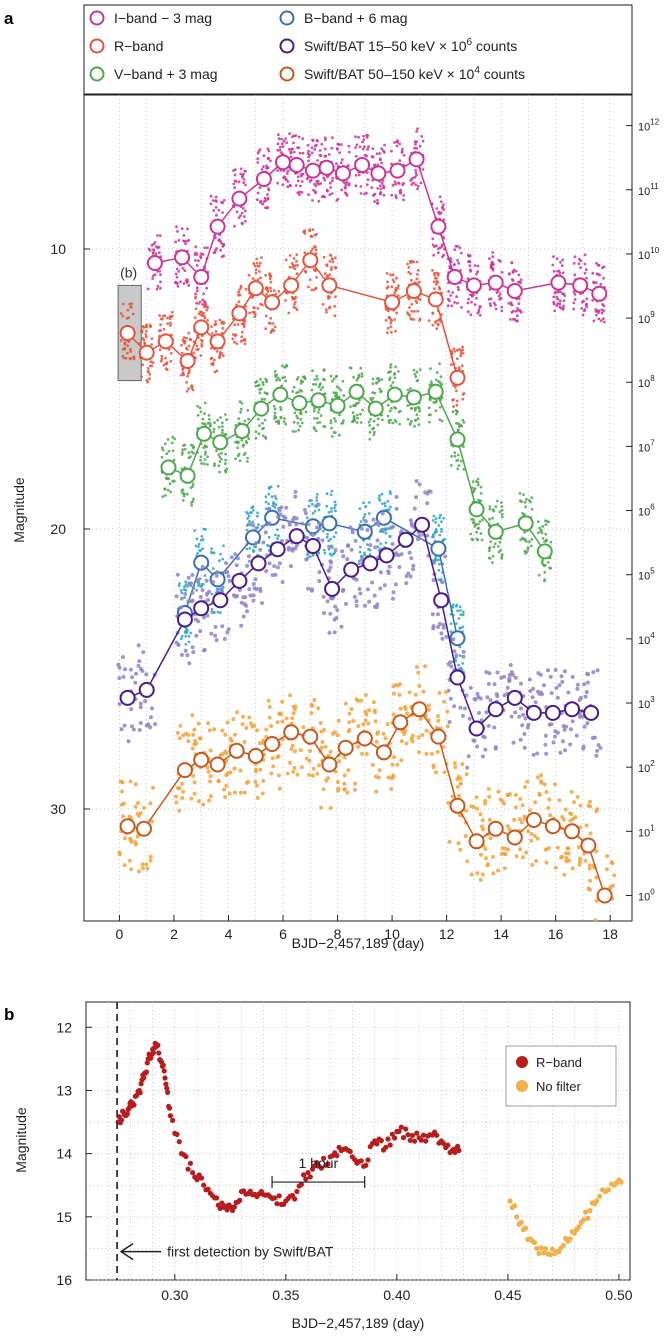 Image resolution: width=672 pixels, height=1338 pixels. I want to click on first-detection-annotation: first detection by Swift/BAT, so click(250, 1252).